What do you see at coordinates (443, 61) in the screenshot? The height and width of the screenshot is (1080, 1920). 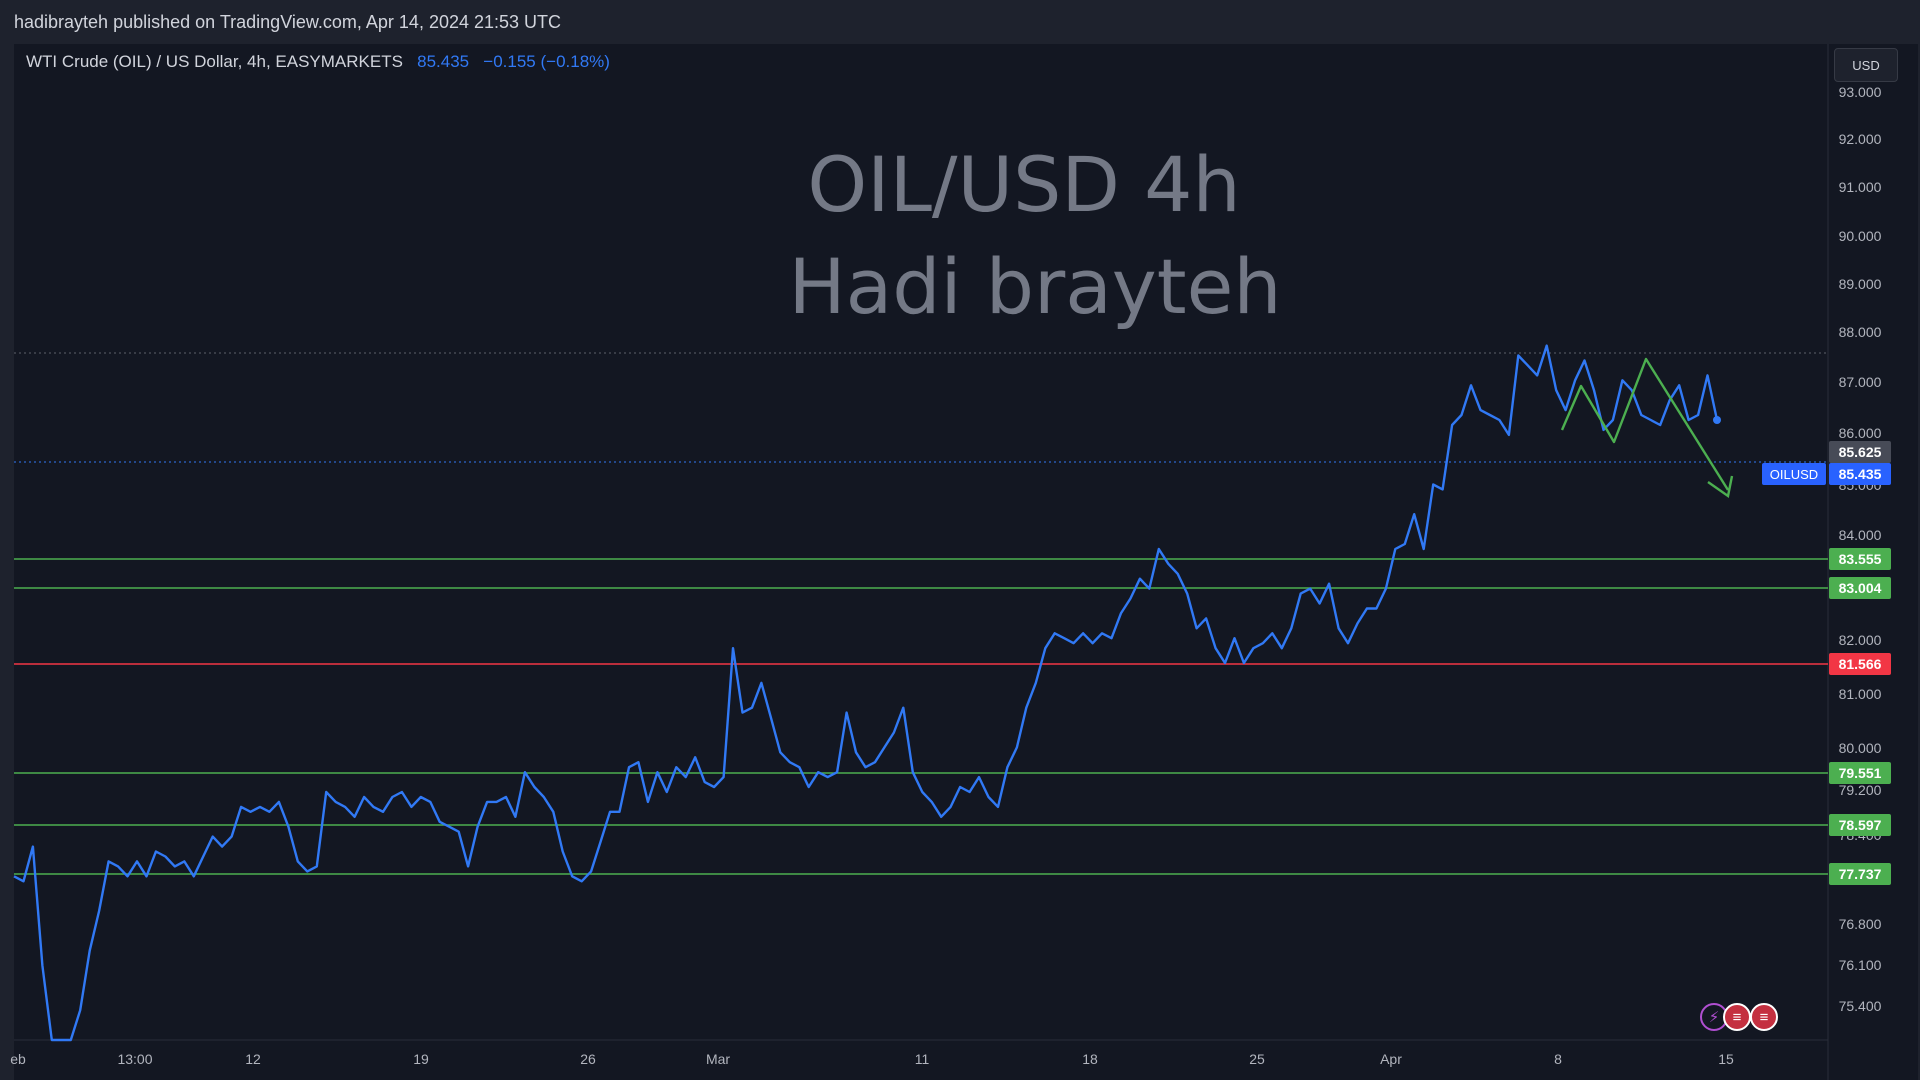 I see `legend-price: 85.435` at bounding box center [443, 61].